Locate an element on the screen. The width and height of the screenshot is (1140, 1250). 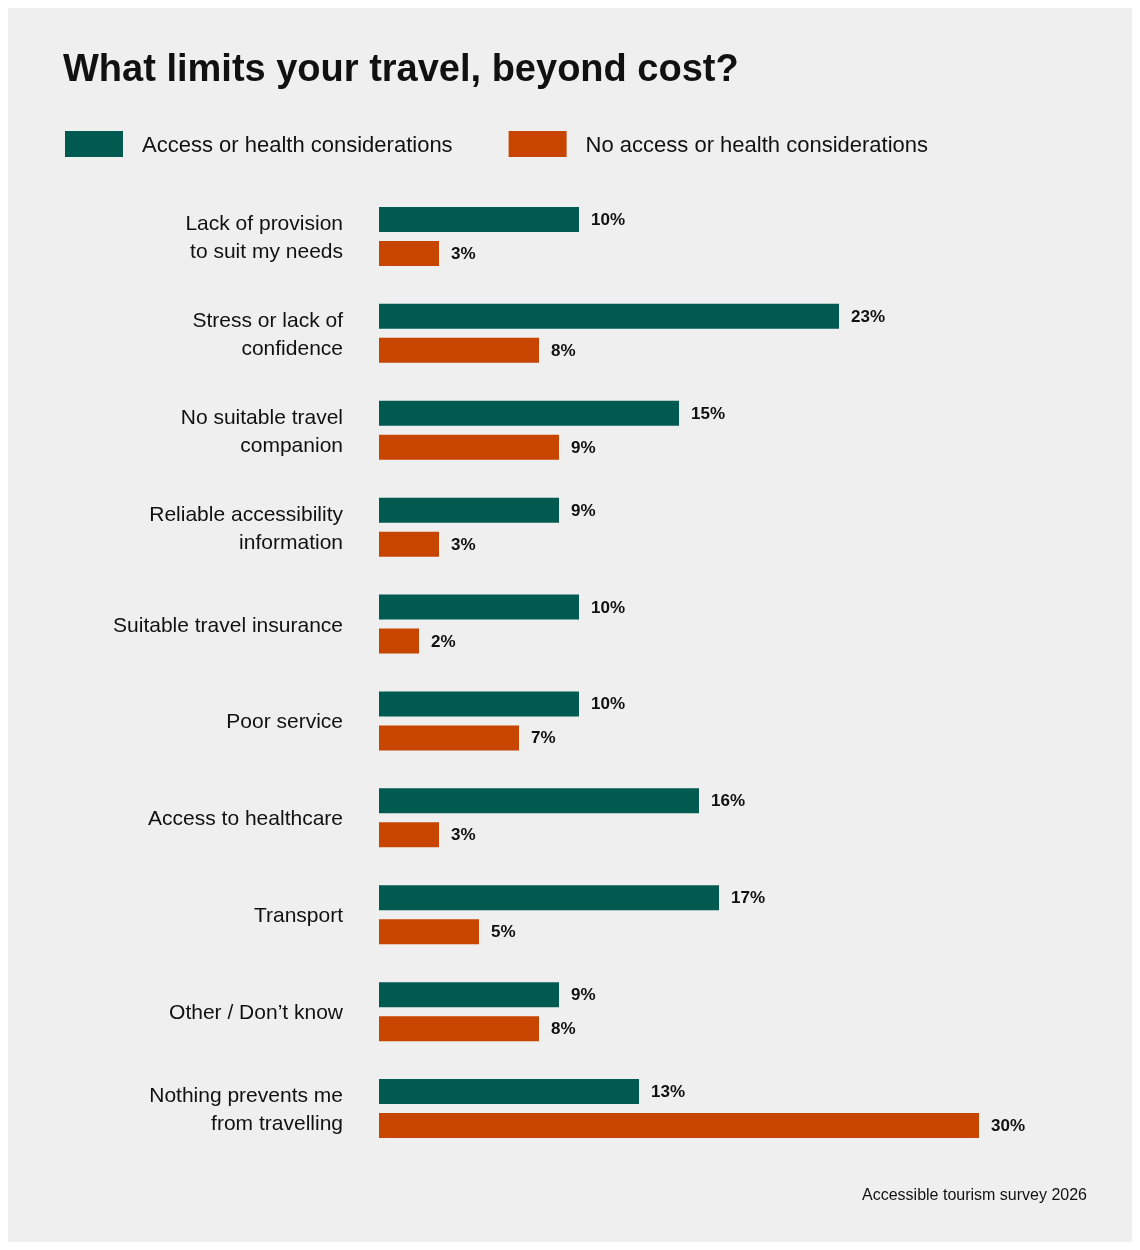
data-label: 5% is located at coordinates (503, 932).